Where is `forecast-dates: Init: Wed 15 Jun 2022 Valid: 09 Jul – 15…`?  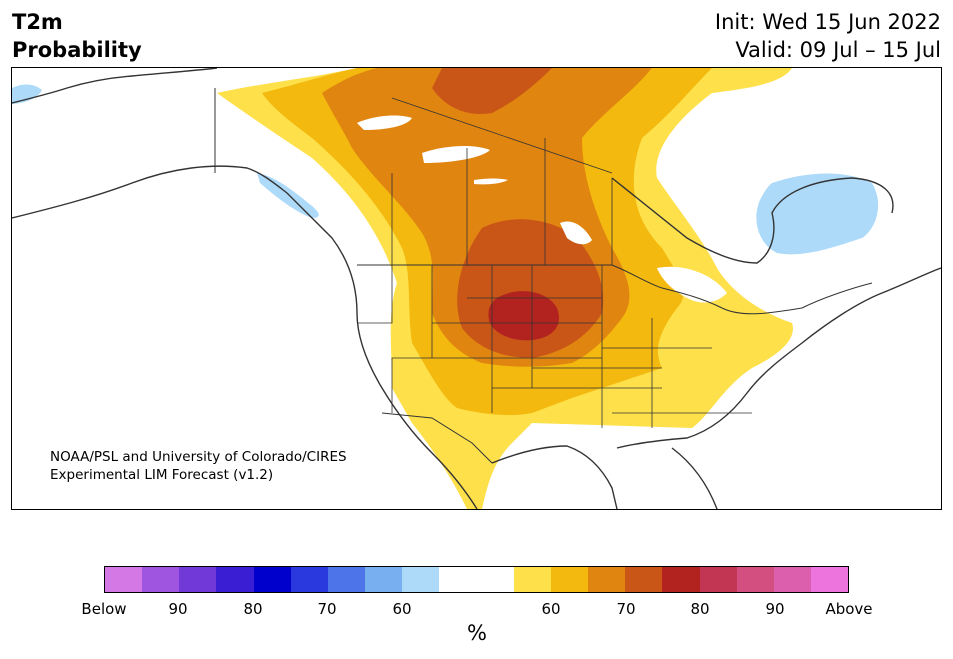
forecast-dates: Init: Wed 15 Jun 2022 Valid: 09 Jul – 15… is located at coordinates (828, 36).